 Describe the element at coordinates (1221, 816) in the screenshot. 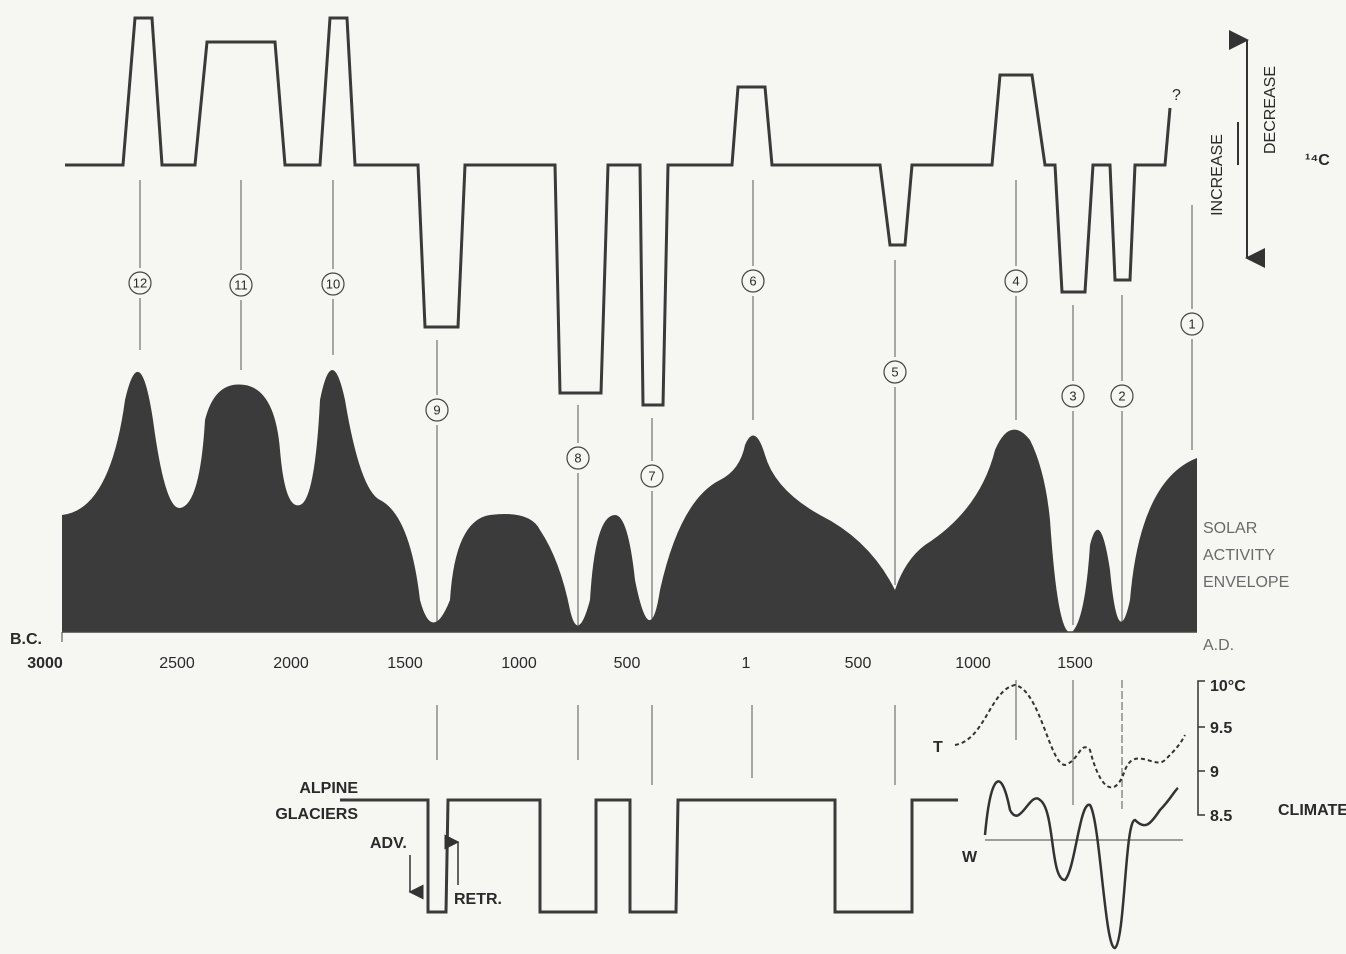

I see `climate-scale: 8.5` at that location.